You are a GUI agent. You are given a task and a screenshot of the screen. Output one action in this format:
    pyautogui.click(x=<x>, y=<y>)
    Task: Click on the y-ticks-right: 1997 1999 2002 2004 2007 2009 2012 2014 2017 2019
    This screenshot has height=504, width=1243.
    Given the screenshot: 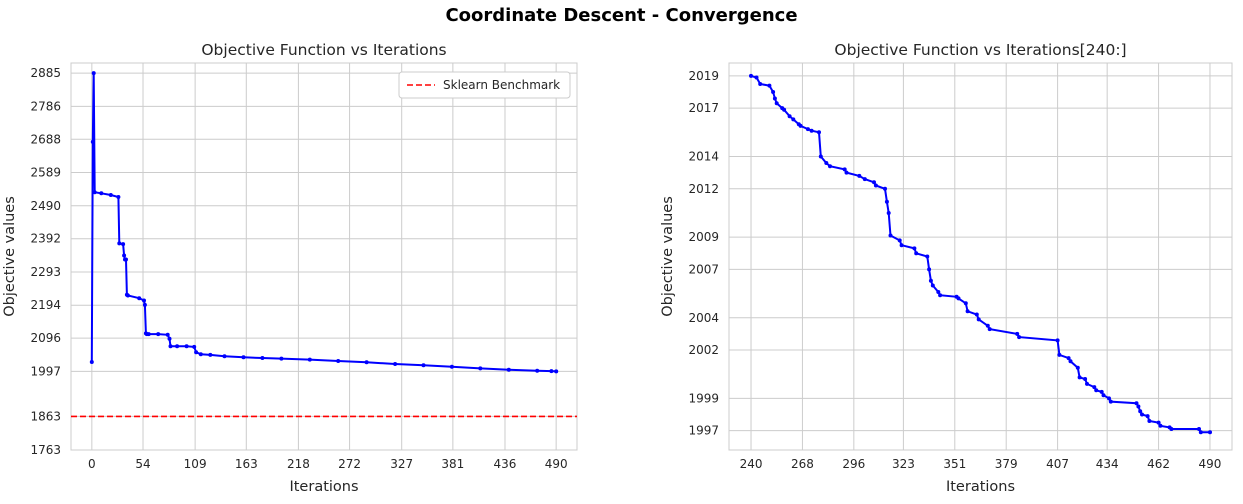 What is the action you would take?
    pyautogui.click(x=703, y=253)
    